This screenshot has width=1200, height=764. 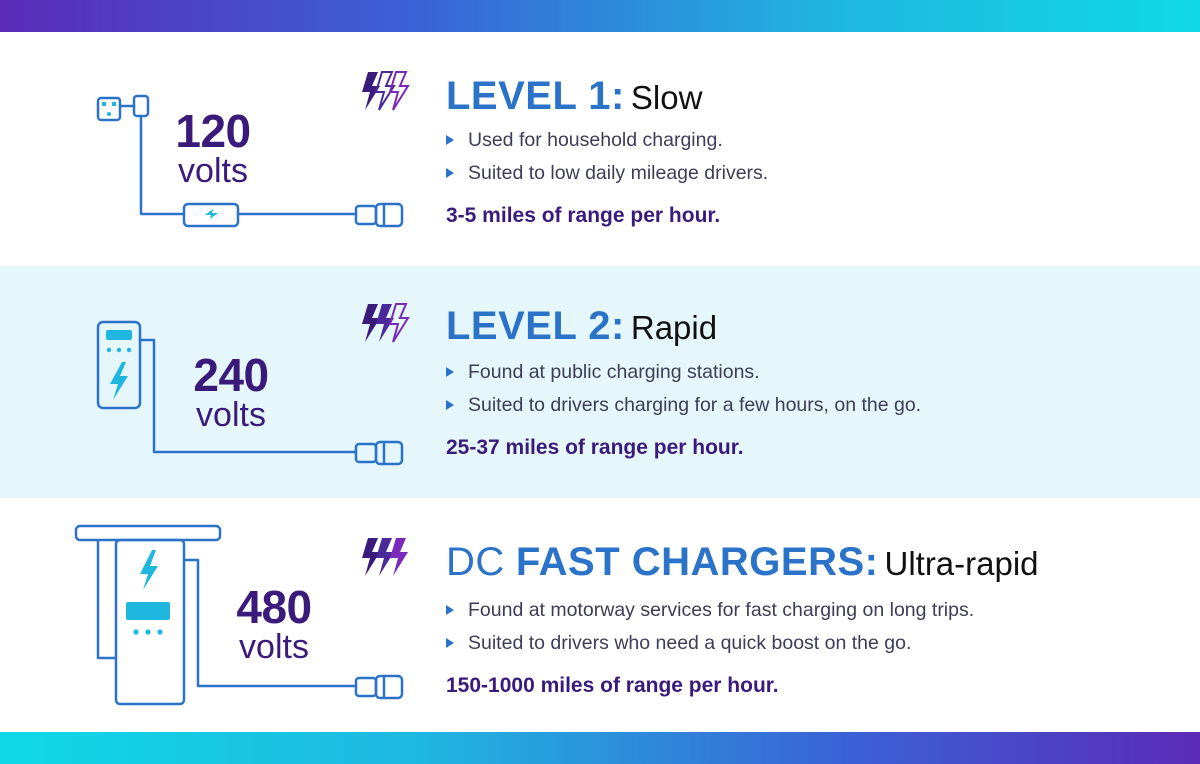 I want to click on heading-speed: Slow, so click(x=666, y=97).